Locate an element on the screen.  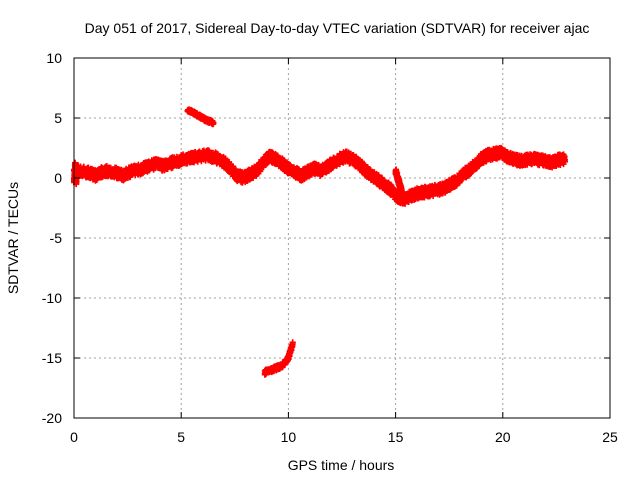
x-tick-label: 25 is located at coordinates (610, 437).